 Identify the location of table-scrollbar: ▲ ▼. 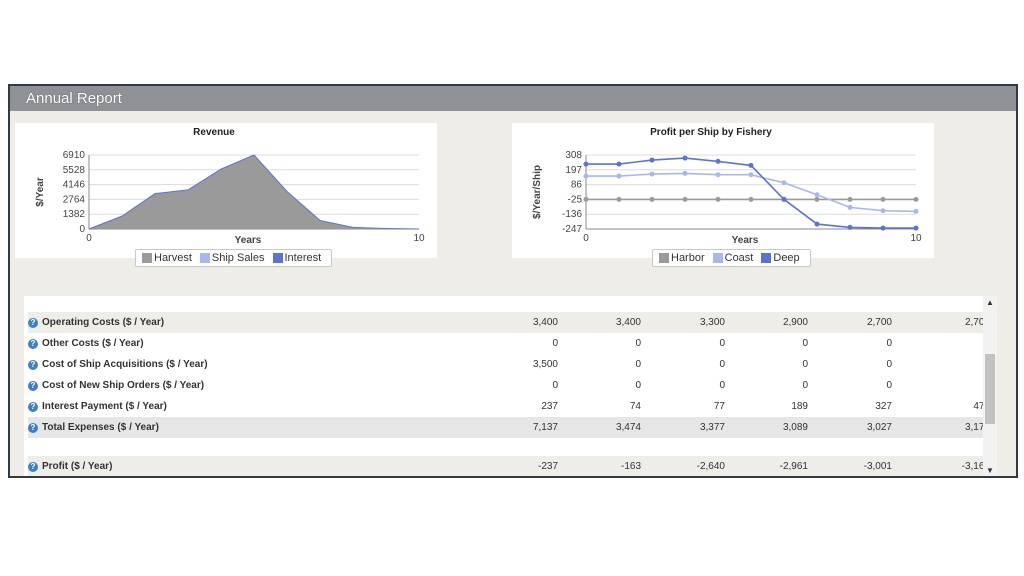
(990, 386).